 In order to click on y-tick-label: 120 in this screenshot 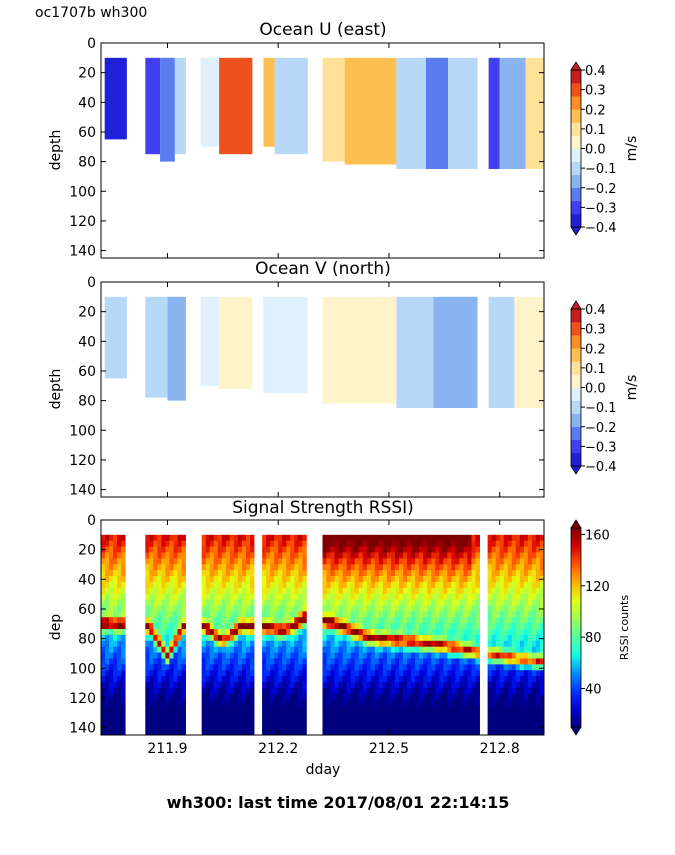, I will do `click(82, 461)`.